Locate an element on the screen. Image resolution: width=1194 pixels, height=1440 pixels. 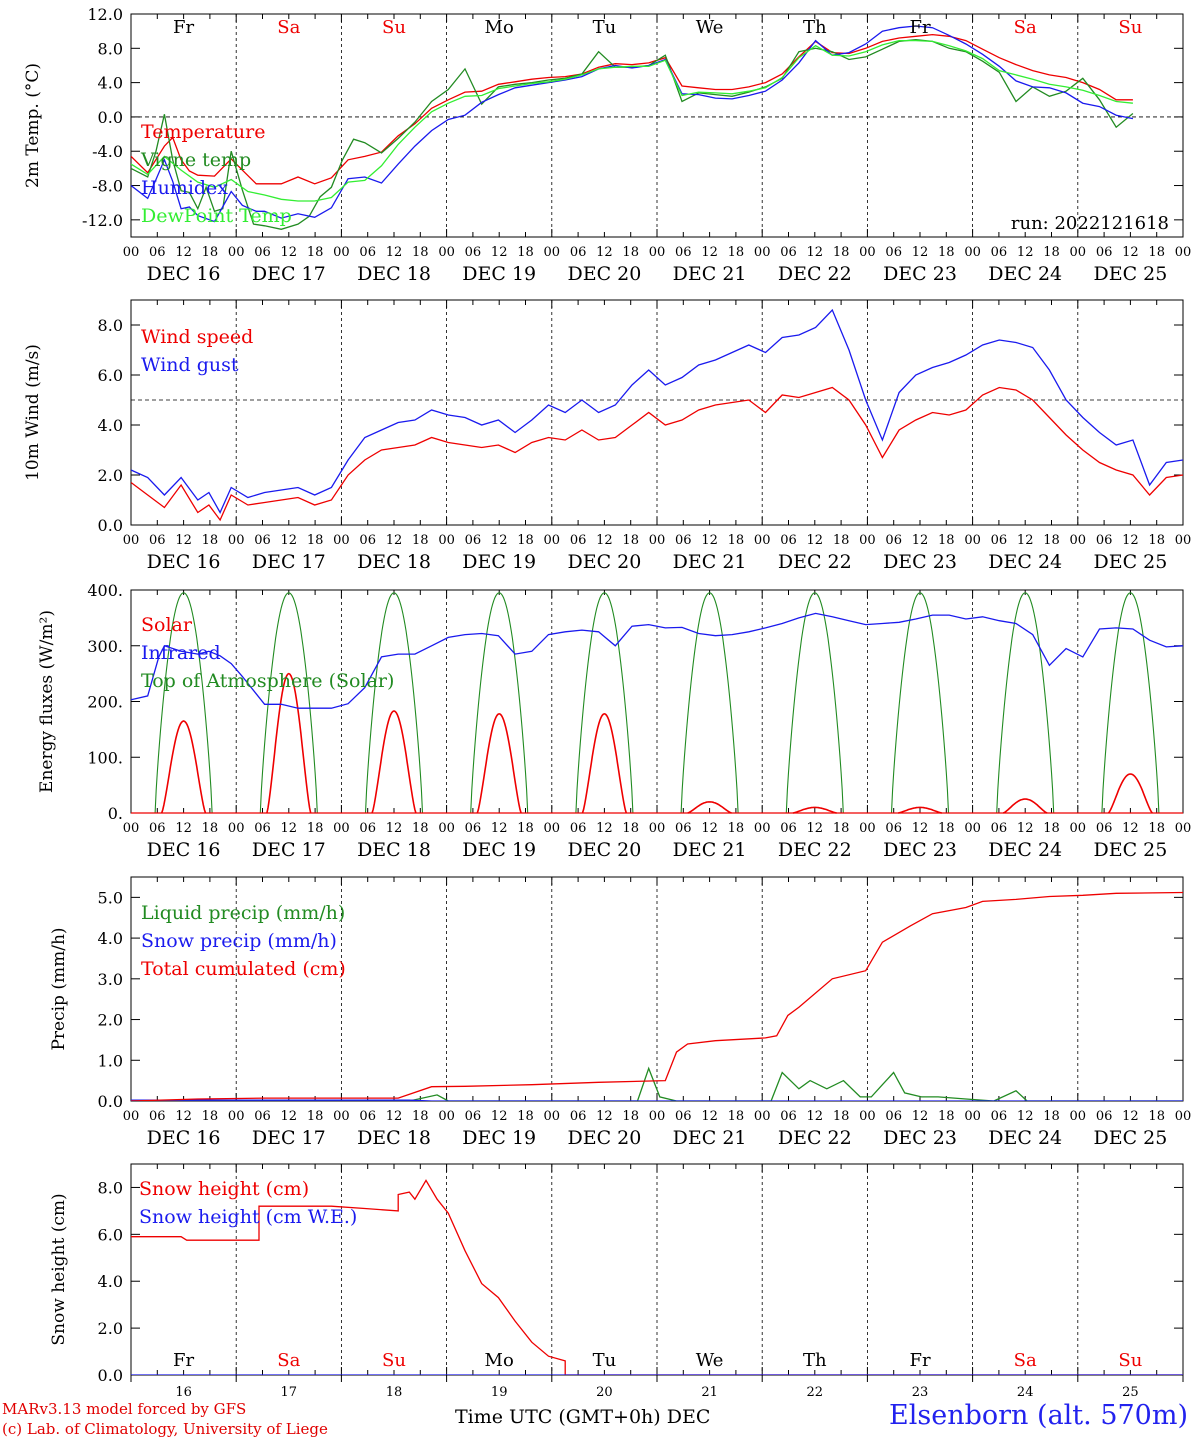
weekday-label: We is located at coordinates (710, 27).